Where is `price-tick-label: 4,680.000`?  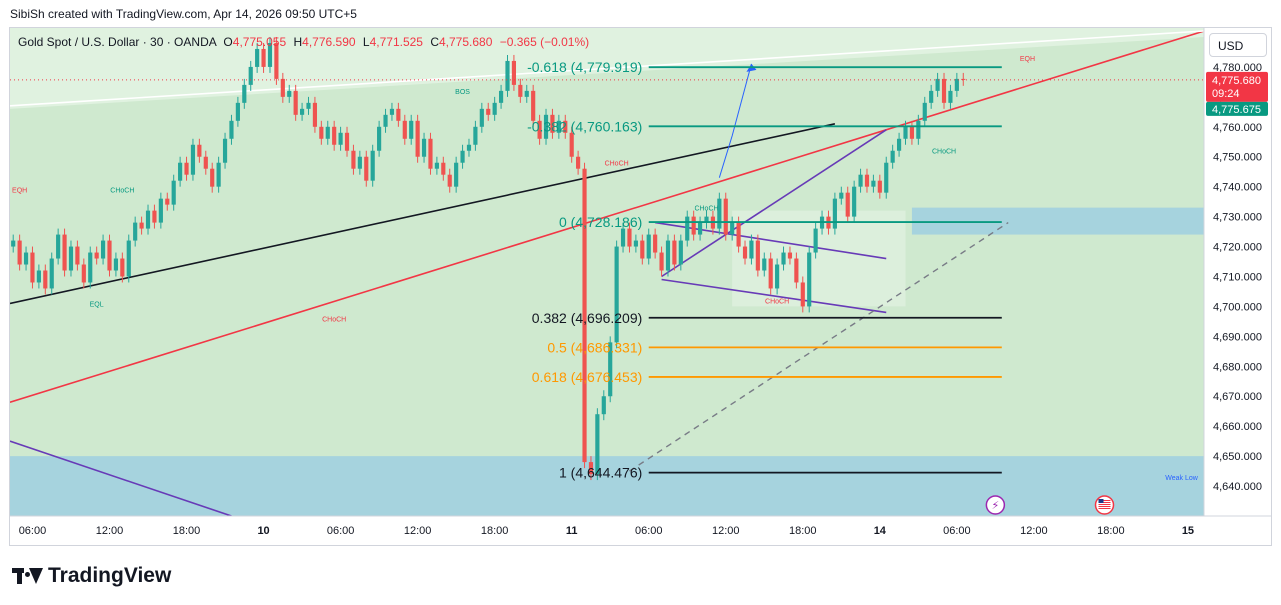 price-tick-label: 4,680.000 is located at coordinates (1237, 367).